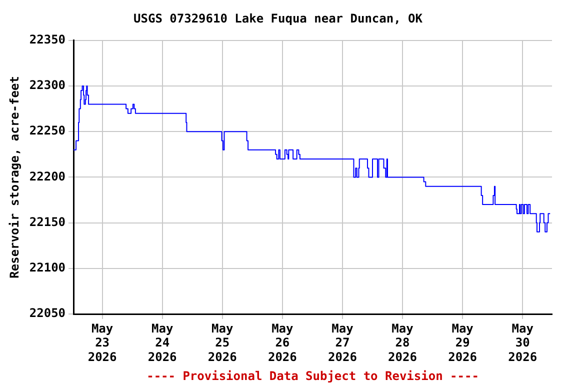 This screenshot has height=384, width=576. What do you see at coordinates (222, 342) in the screenshot?
I see `x-tick-label: May 25 2026` at bounding box center [222, 342].